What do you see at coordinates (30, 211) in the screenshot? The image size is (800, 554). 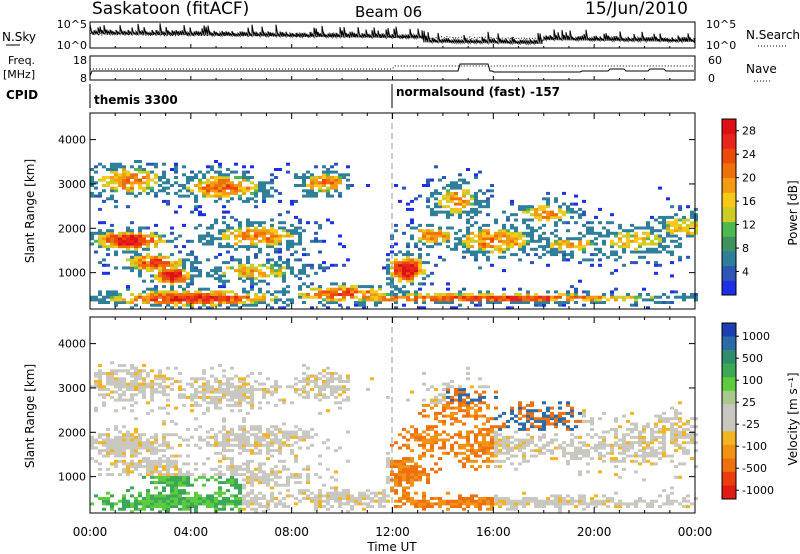 I see `power-ylabel: Slant Range [km]` at bounding box center [30, 211].